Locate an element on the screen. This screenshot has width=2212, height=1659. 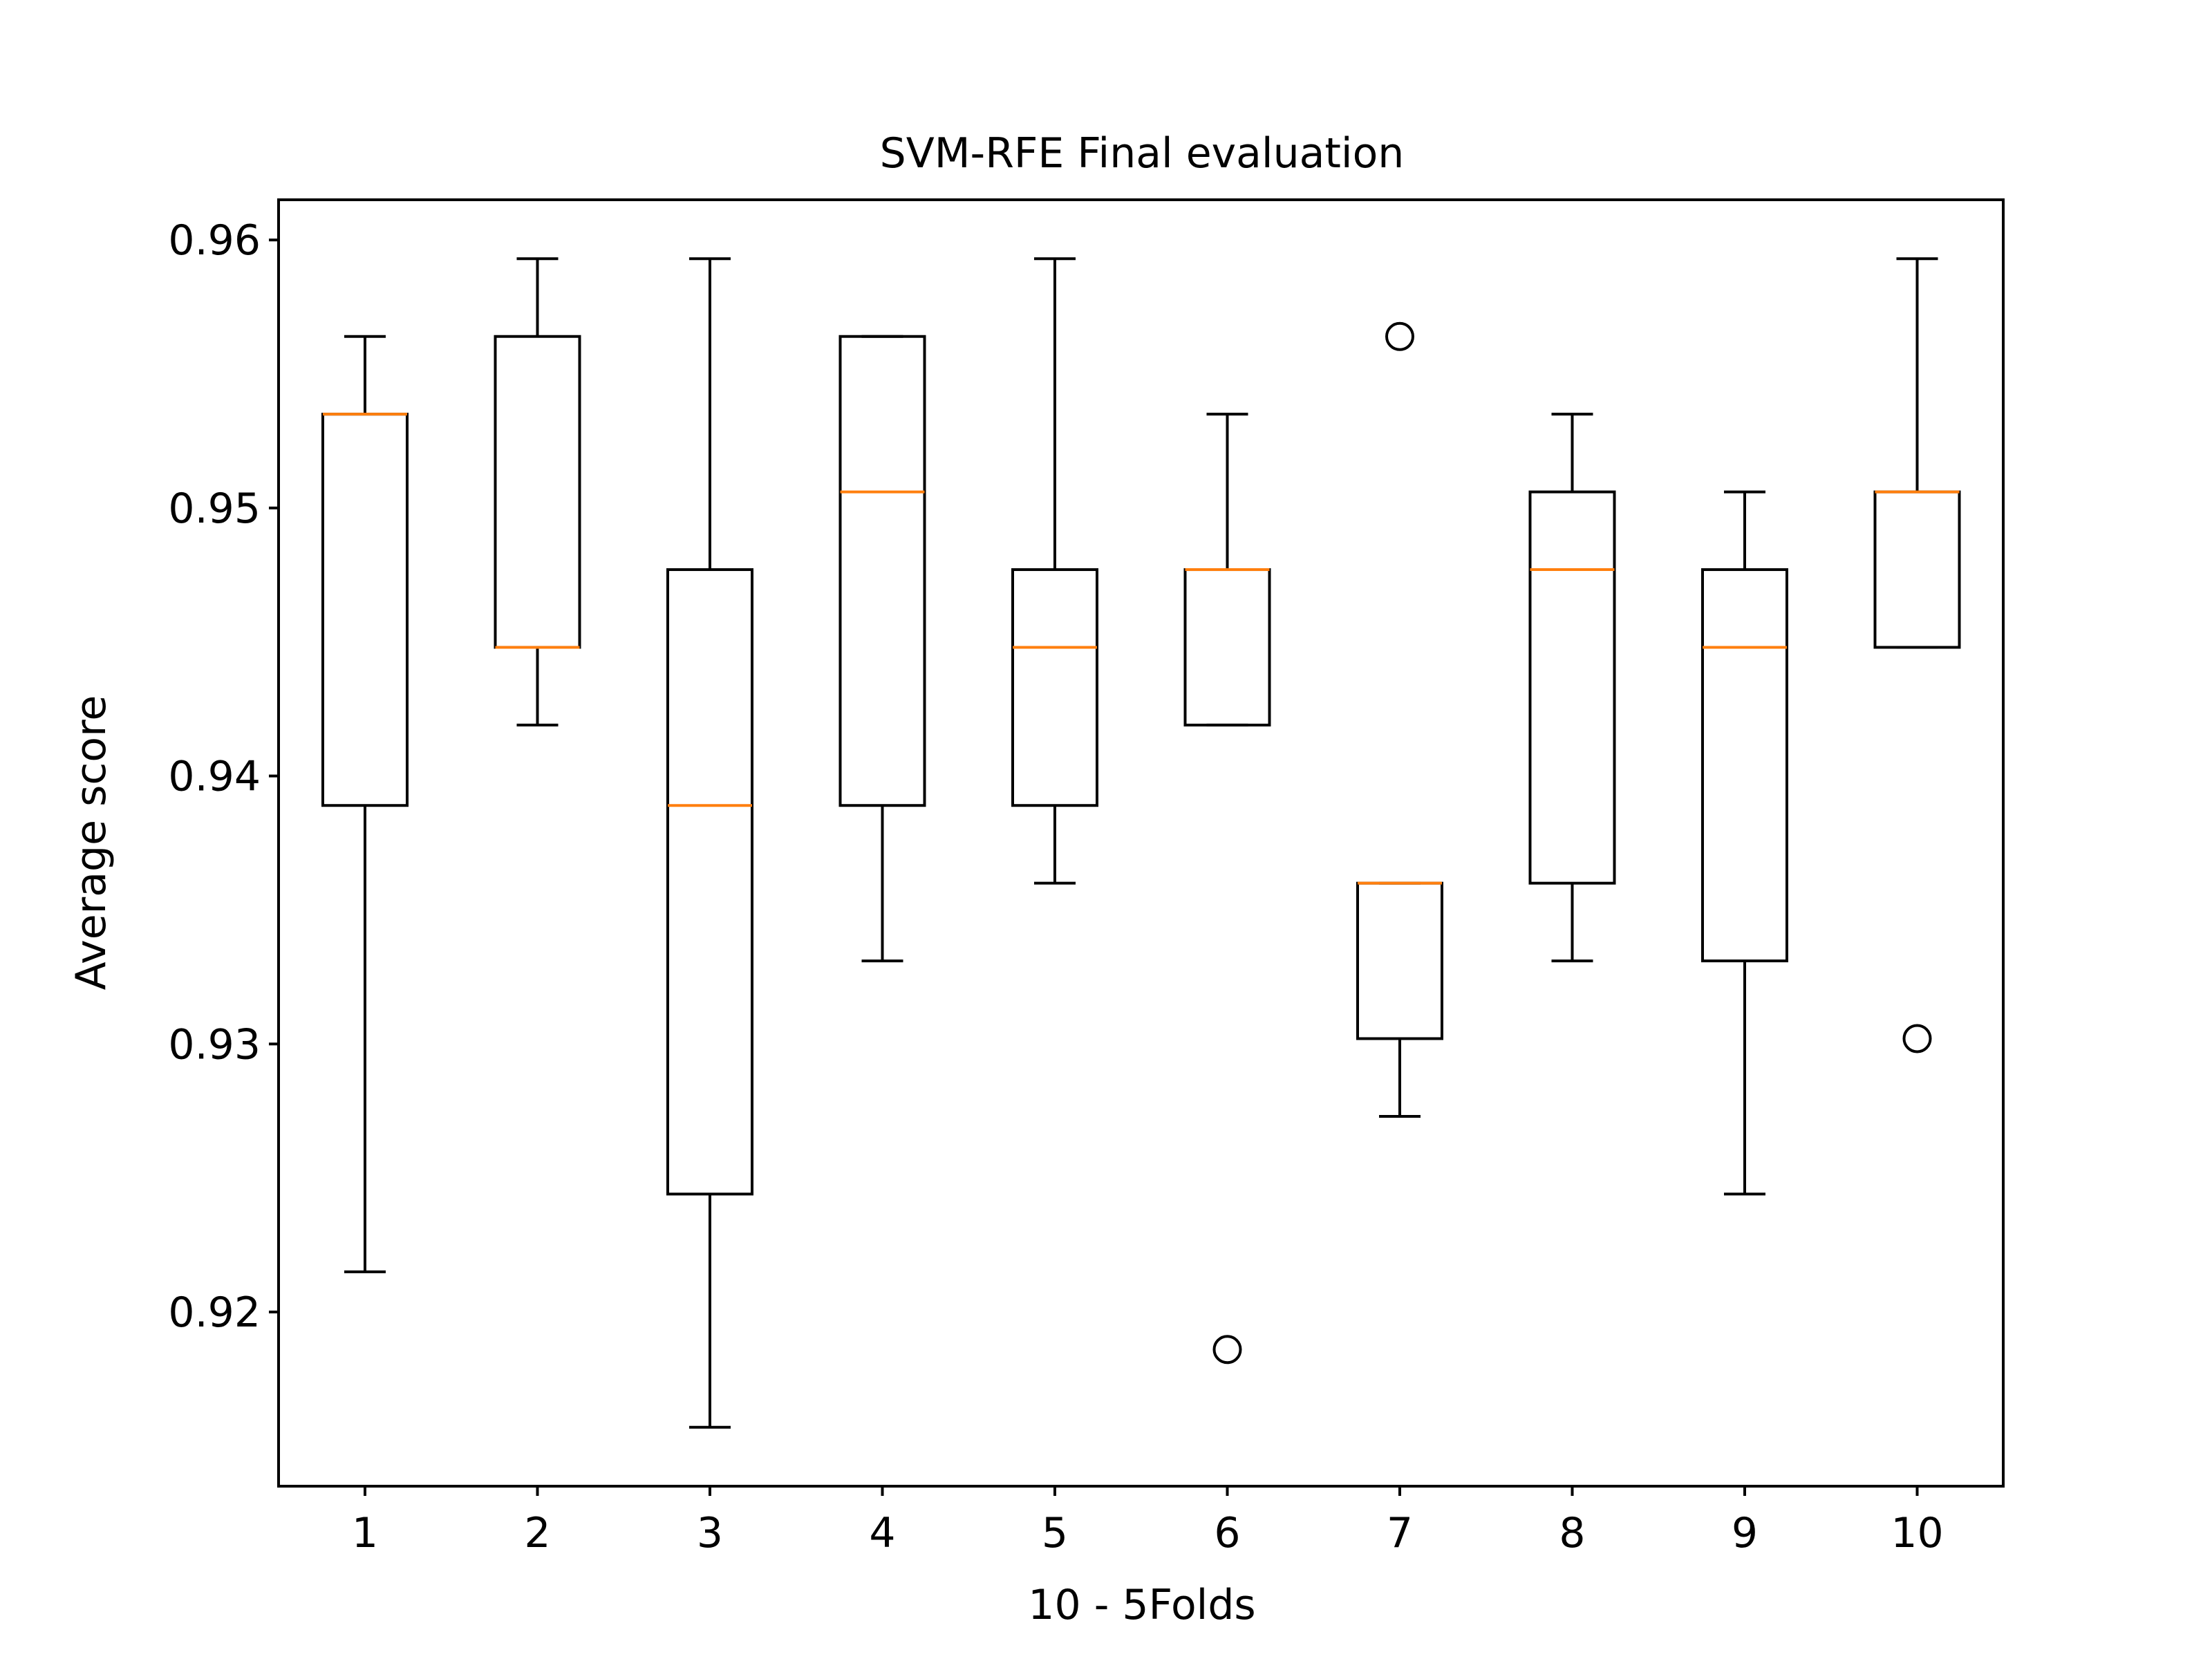
y-tick-label: 0.95 is located at coordinates (215, 509).